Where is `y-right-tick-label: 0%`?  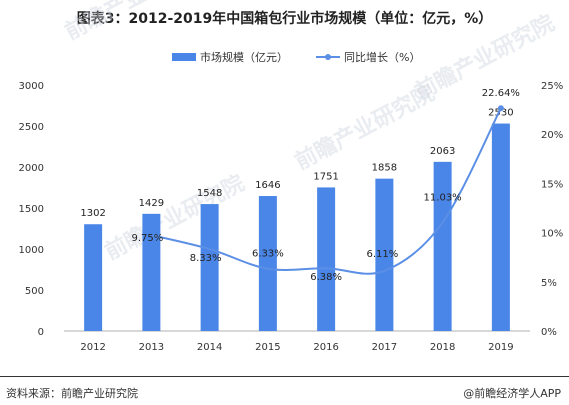
y-right-tick-label: 0% is located at coordinates (549, 332).